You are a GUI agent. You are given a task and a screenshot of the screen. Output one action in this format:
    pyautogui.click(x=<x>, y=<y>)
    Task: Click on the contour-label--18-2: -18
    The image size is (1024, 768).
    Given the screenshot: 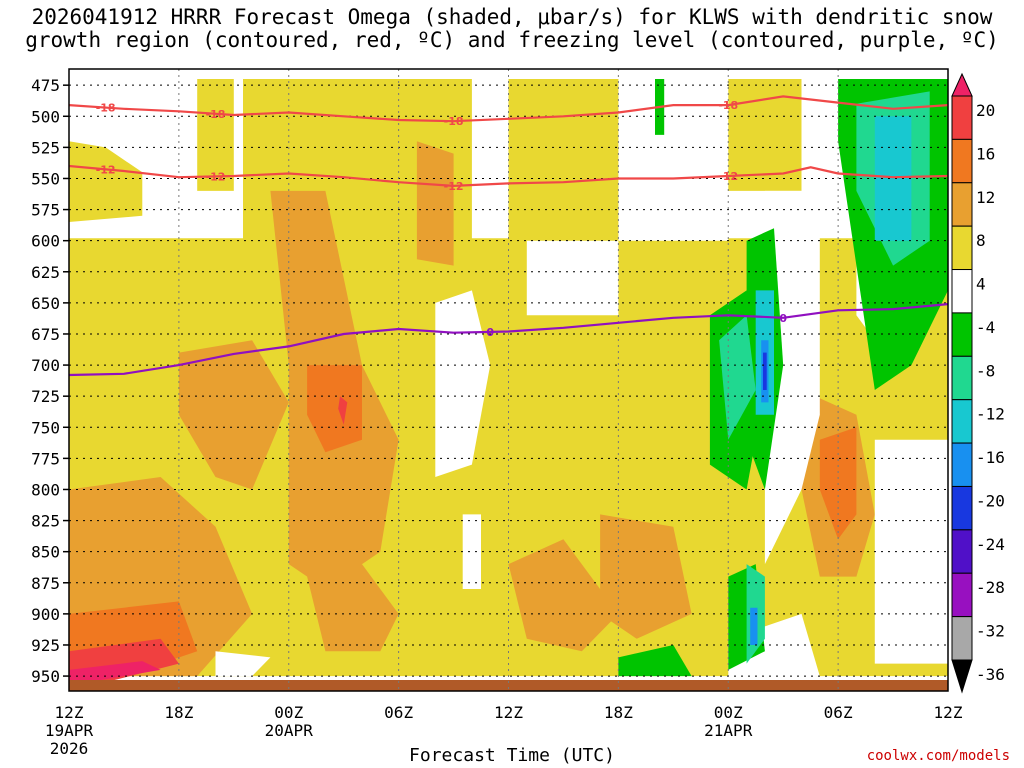 What is the action you would take?
    pyautogui.click(x=454, y=121)
    